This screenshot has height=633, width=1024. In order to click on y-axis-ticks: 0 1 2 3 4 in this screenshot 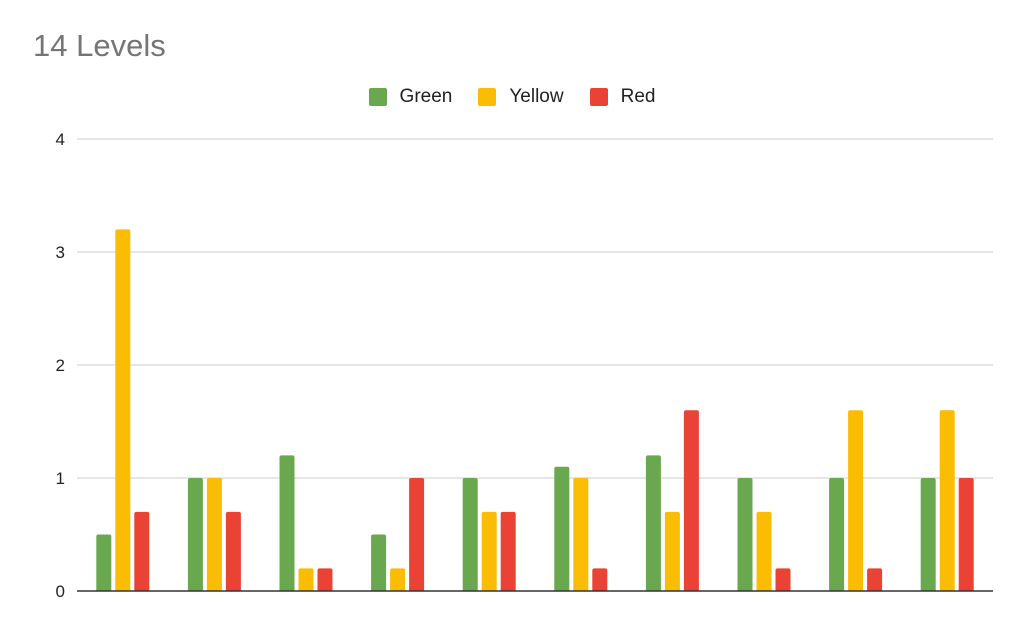, I will do `click(60, 365)`.